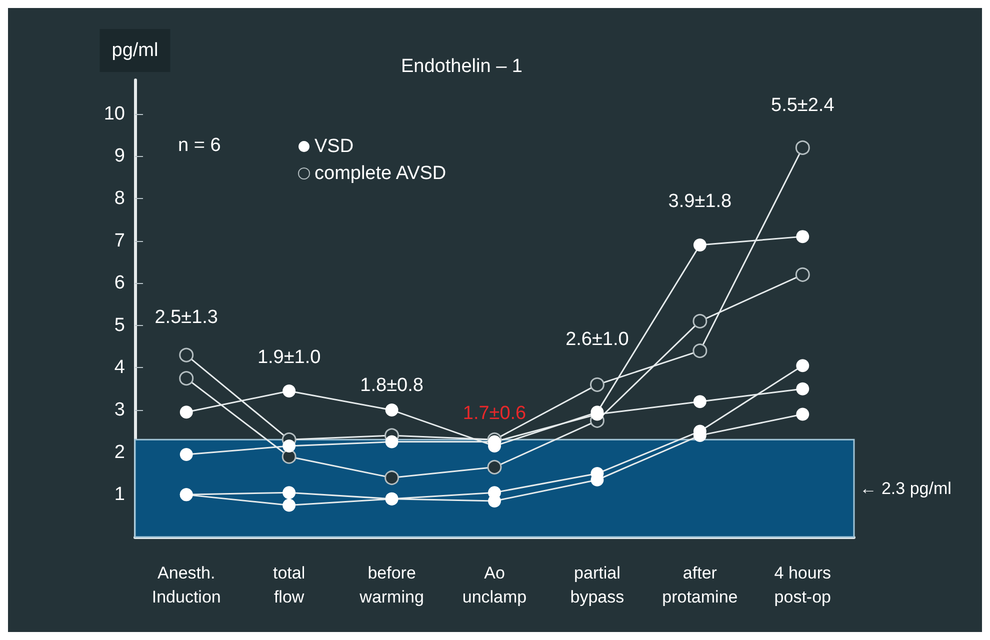 Image resolution: width=990 pixels, height=640 pixels. I want to click on legend-label: complete AVSD, so click(380, 173).